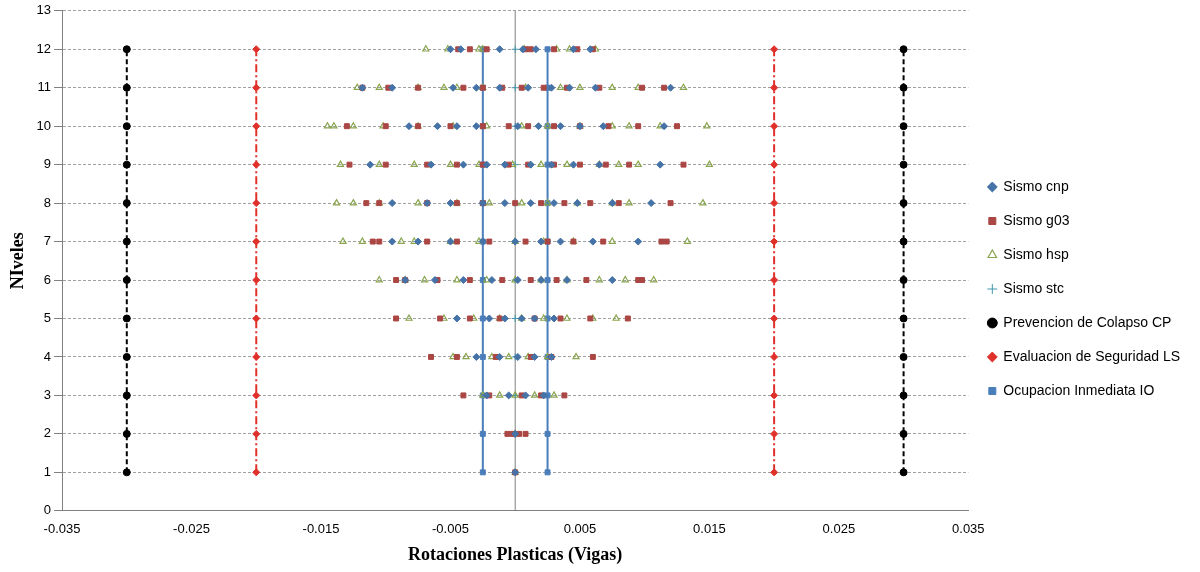  Describe the element at coordinates (1092, 355) in the screenshot. I see `legend-label: Evaluacion de Seguridad LS` at that location.